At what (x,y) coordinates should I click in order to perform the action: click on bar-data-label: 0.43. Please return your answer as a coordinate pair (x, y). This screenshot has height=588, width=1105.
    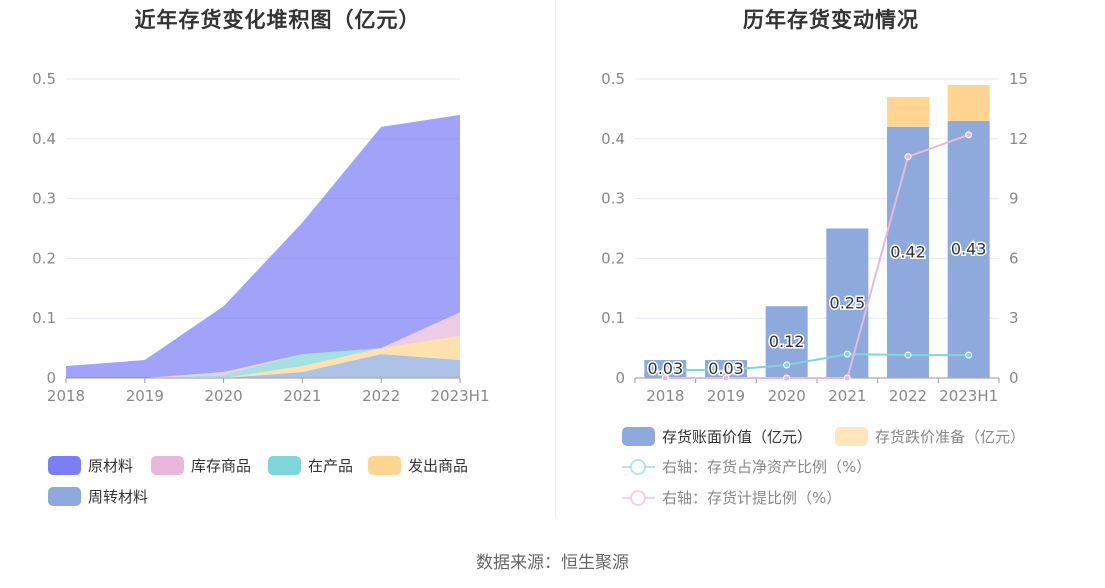
    Looking at the image, I should click on (969, 248).